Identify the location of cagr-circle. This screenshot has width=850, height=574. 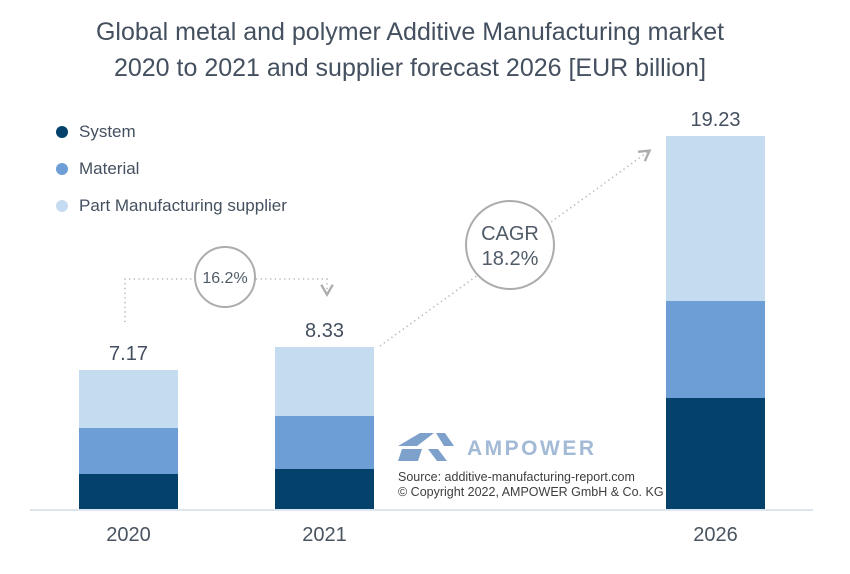
(510, 245).